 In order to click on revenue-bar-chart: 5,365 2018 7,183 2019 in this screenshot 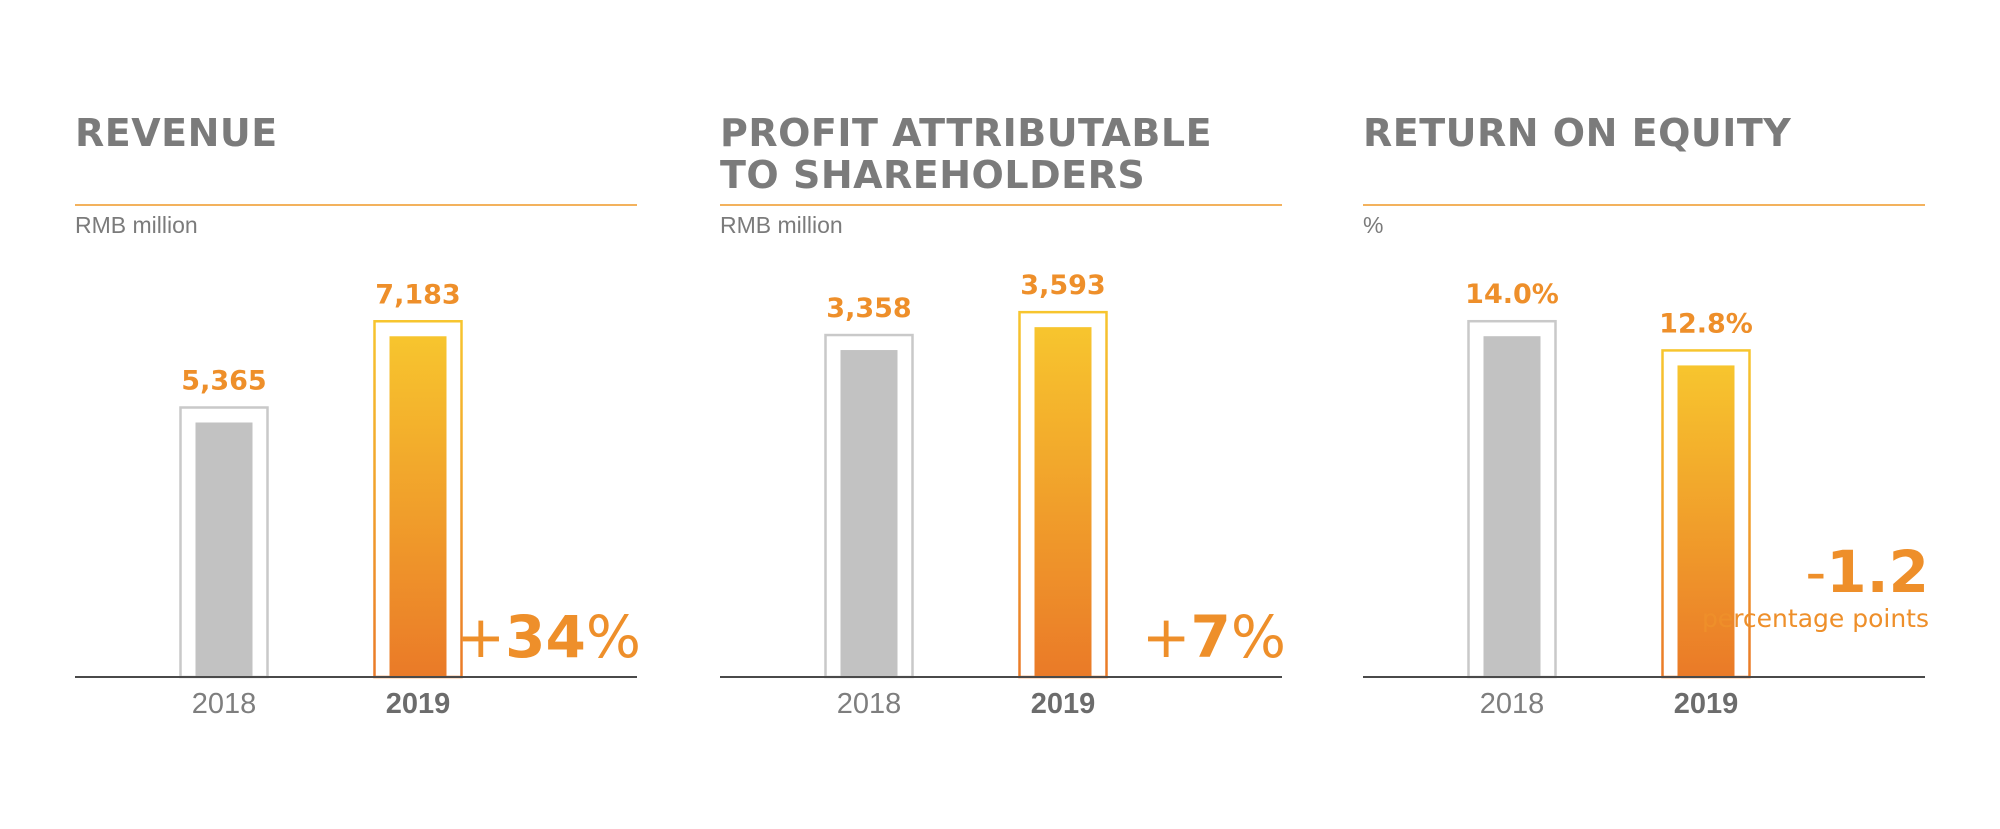, I will do `click(356, 499)`.